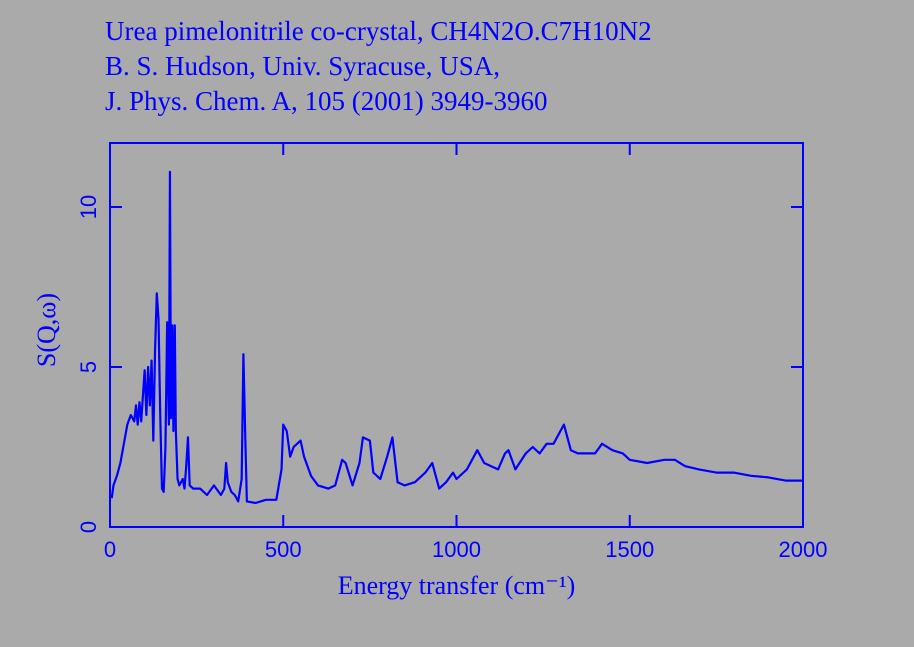 The height and width of the screenshot is (647, 914). Describe the element at coordinates (456, 549) in the screenshot. I see `x-tick-label: 1000` at that location.